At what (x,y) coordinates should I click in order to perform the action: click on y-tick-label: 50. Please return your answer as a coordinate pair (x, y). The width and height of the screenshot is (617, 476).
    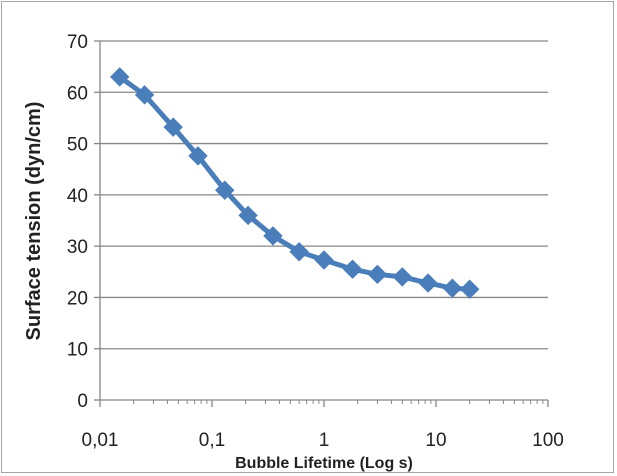
    Looking at the image, I should click on (77, 145).